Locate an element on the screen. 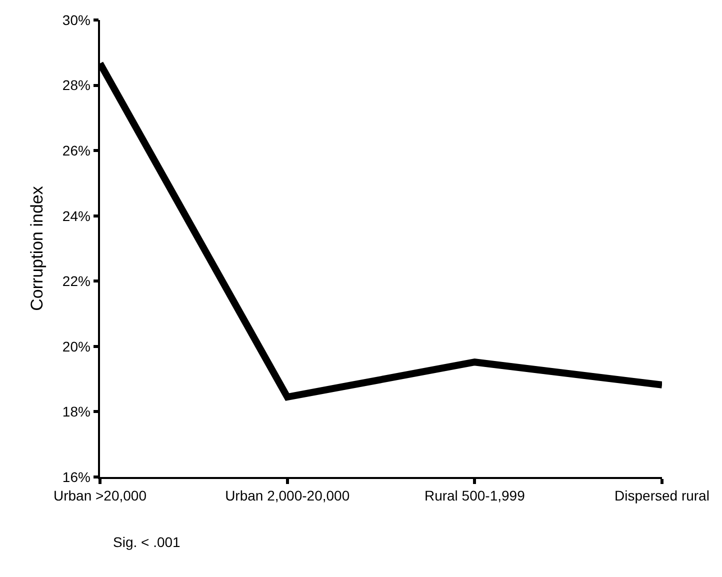 The image size is (722, 577). y-tick-label: 26% is located at coordinates (76, 150).